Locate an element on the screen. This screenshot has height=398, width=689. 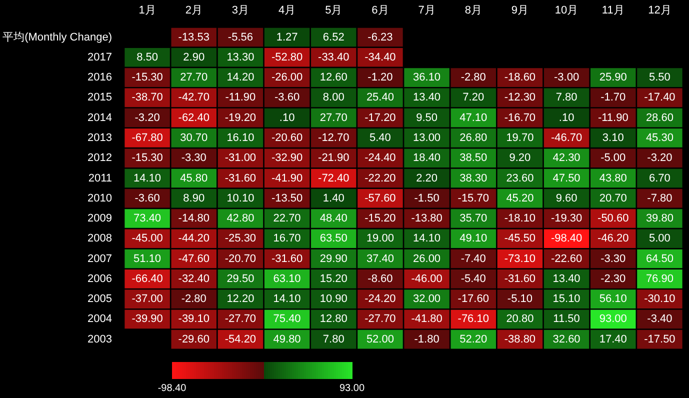
data-label: -6.23 is located at coordinates (380, 37).